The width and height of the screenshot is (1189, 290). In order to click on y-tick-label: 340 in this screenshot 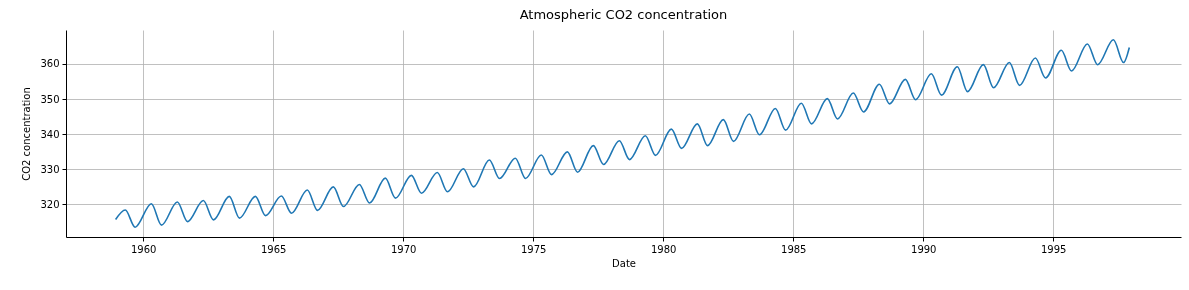, I will do `click(50, 134)`.